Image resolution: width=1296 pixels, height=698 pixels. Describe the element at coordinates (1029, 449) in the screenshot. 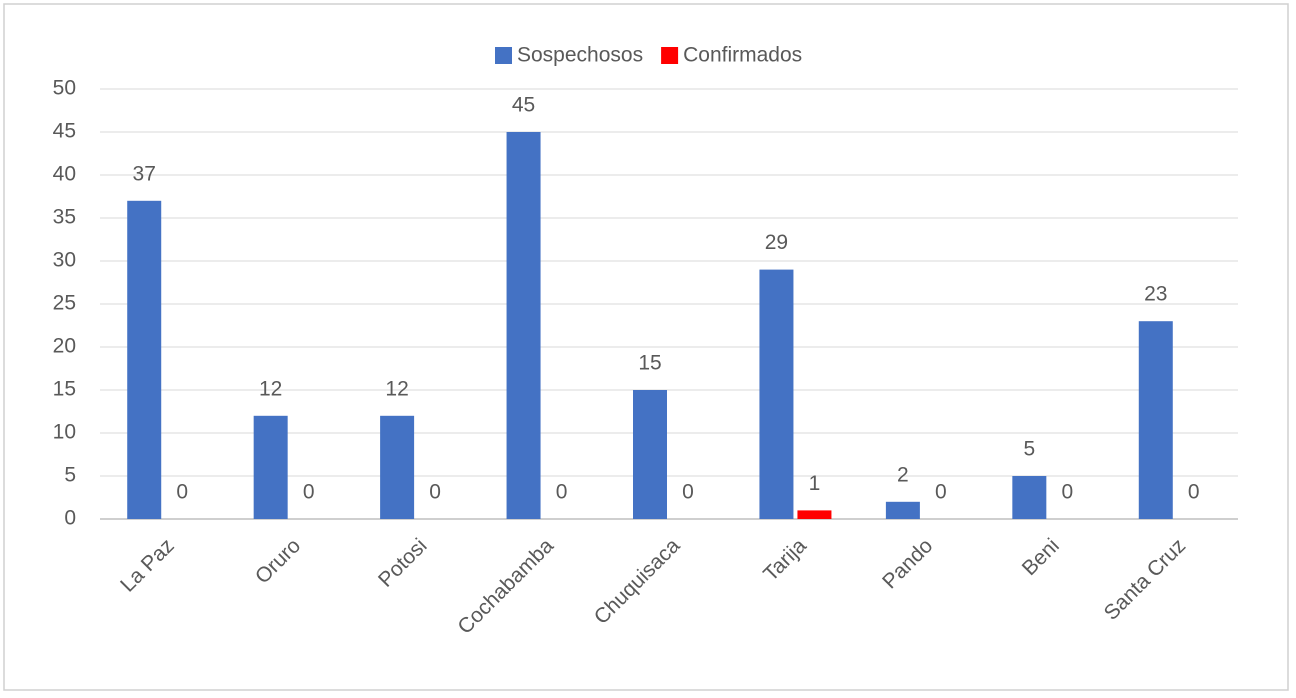

I see `data-label: 5` at that location.